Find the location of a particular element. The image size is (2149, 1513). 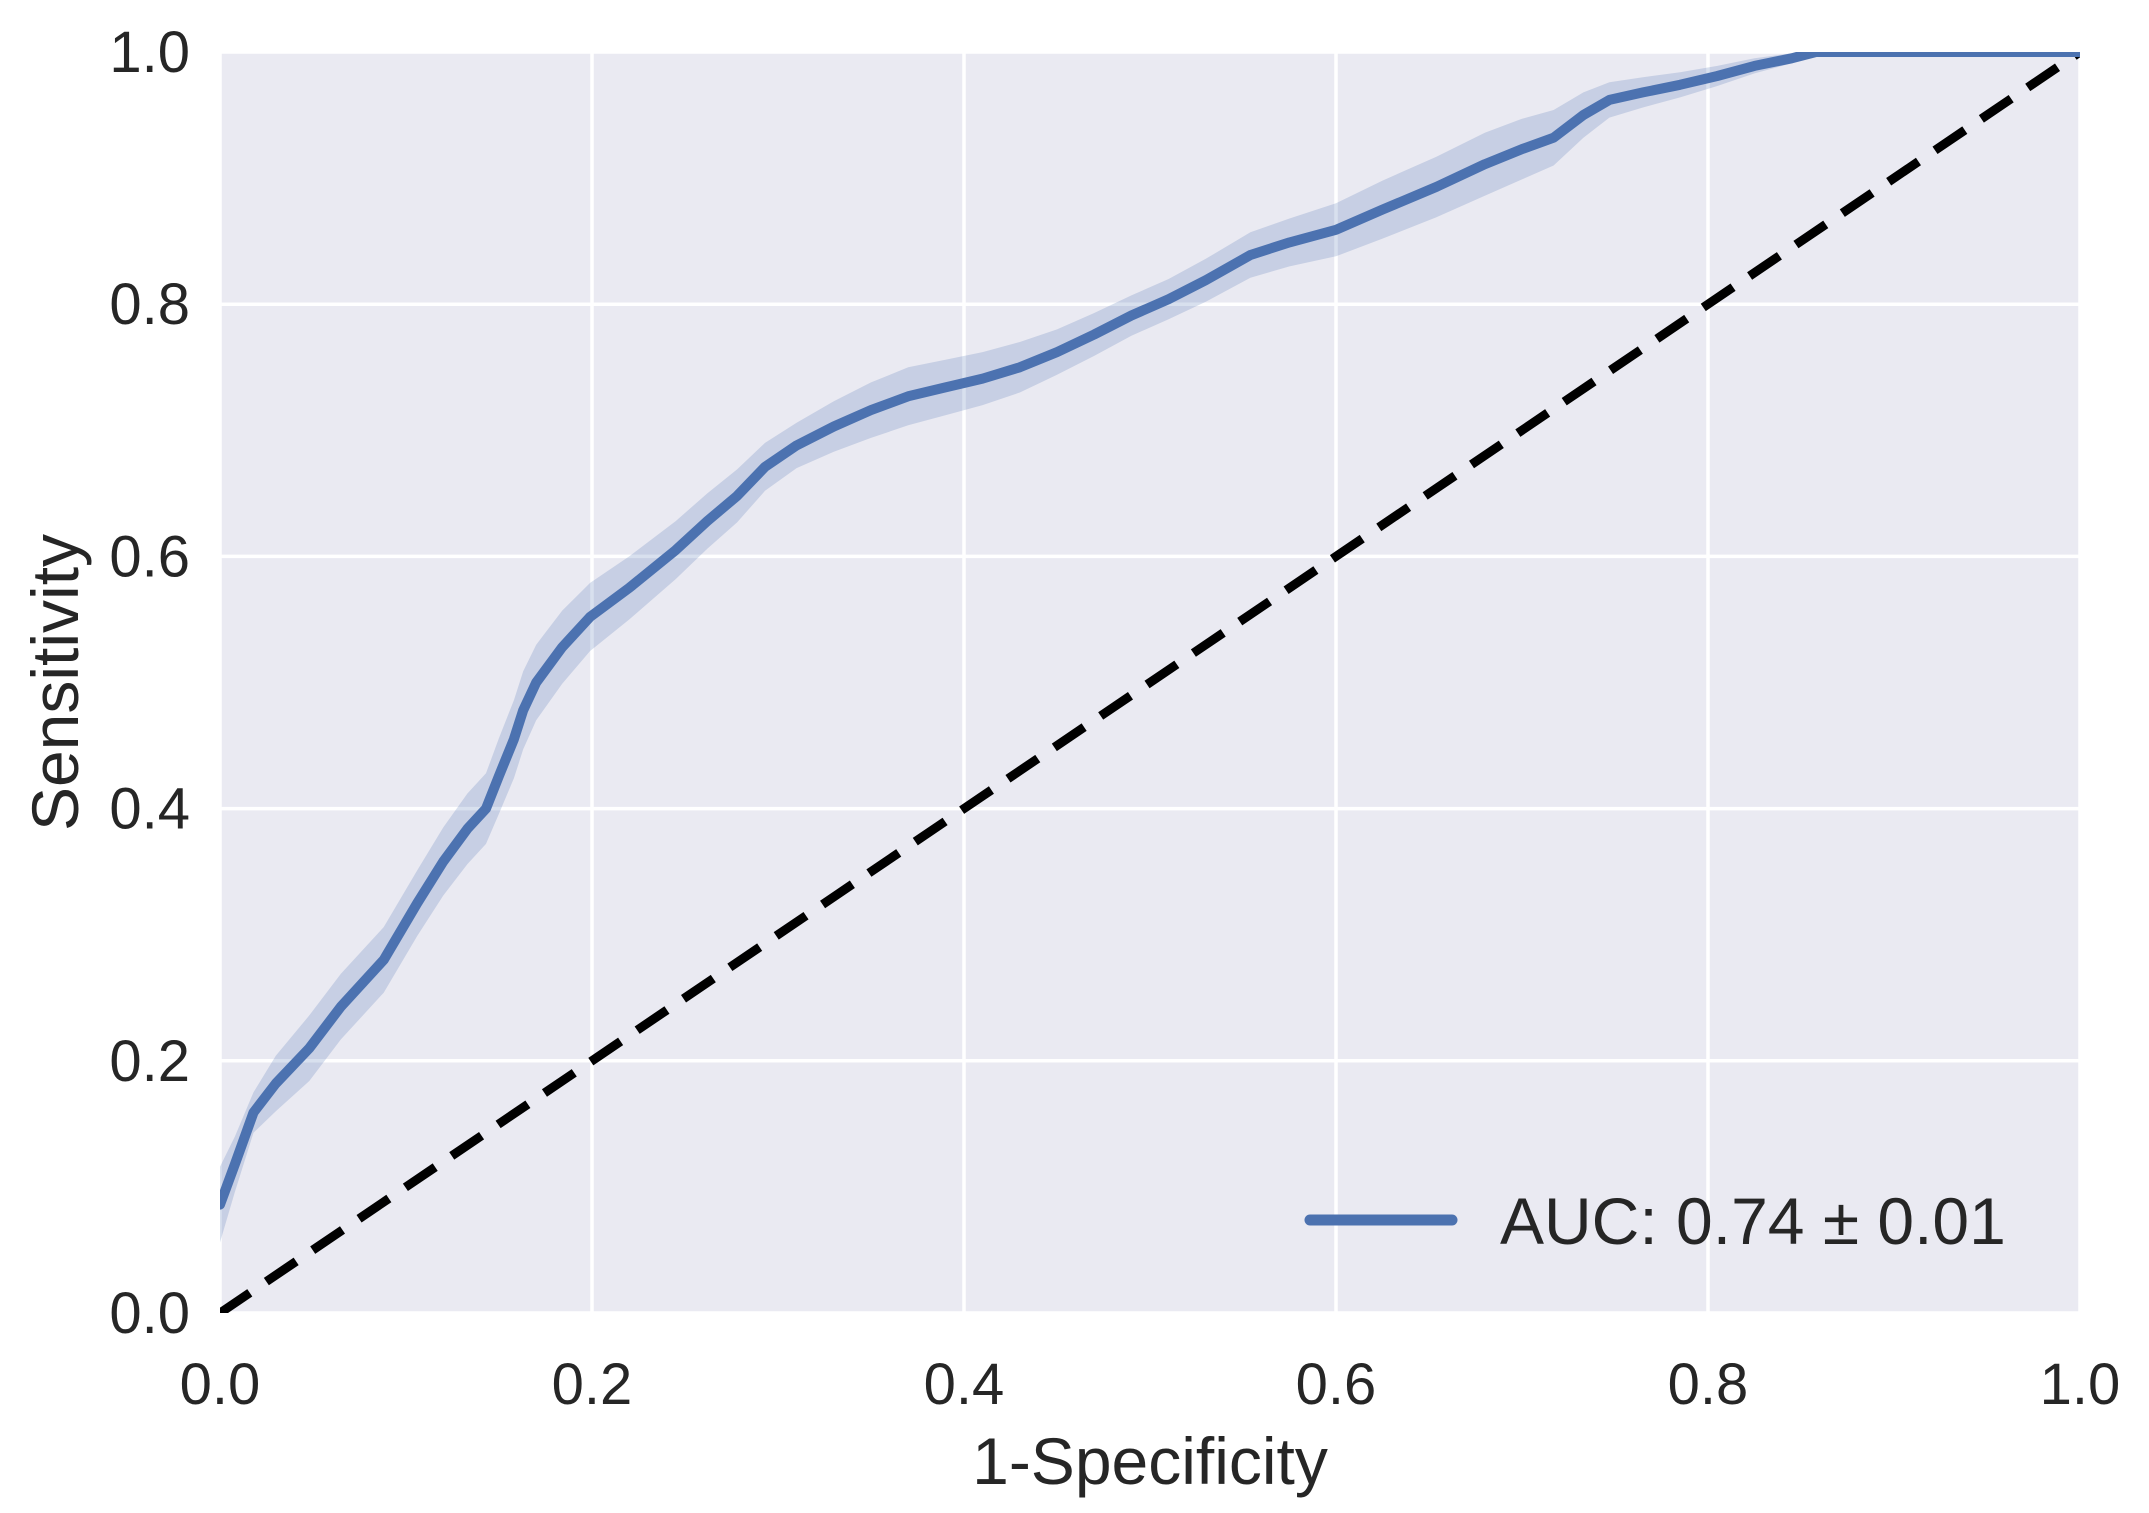

x-tick-label: 0.6 is located at coordinates (1336, 1384).